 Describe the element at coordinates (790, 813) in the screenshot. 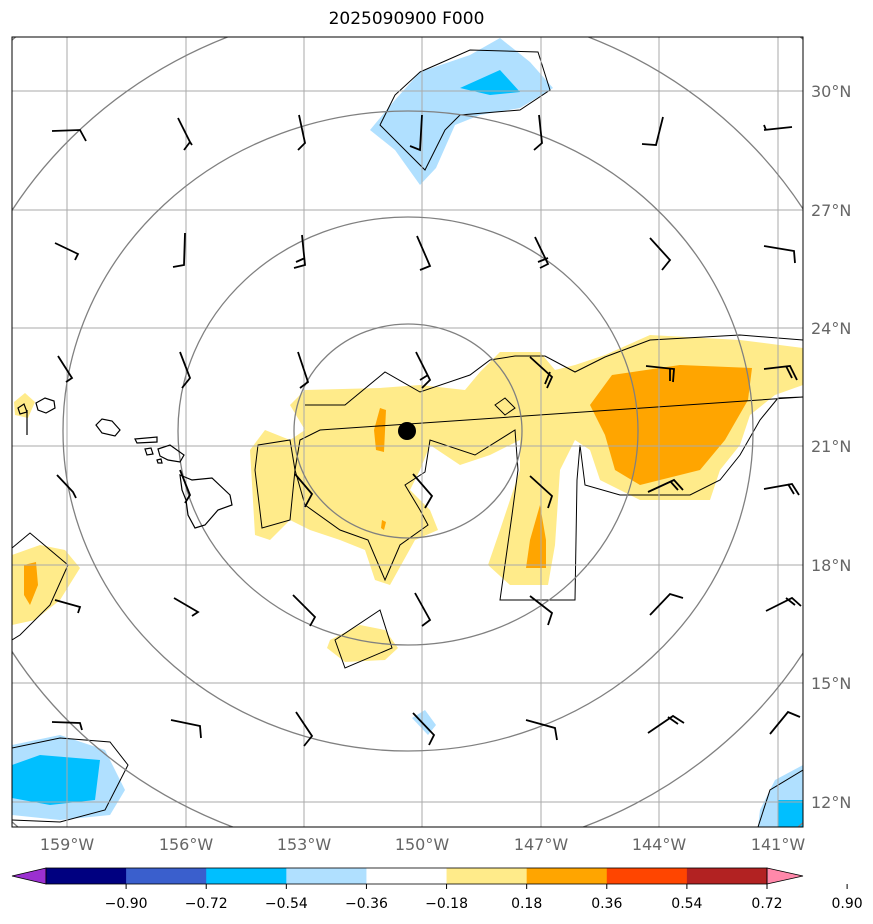

I see `blue-core-southeast` at that location.